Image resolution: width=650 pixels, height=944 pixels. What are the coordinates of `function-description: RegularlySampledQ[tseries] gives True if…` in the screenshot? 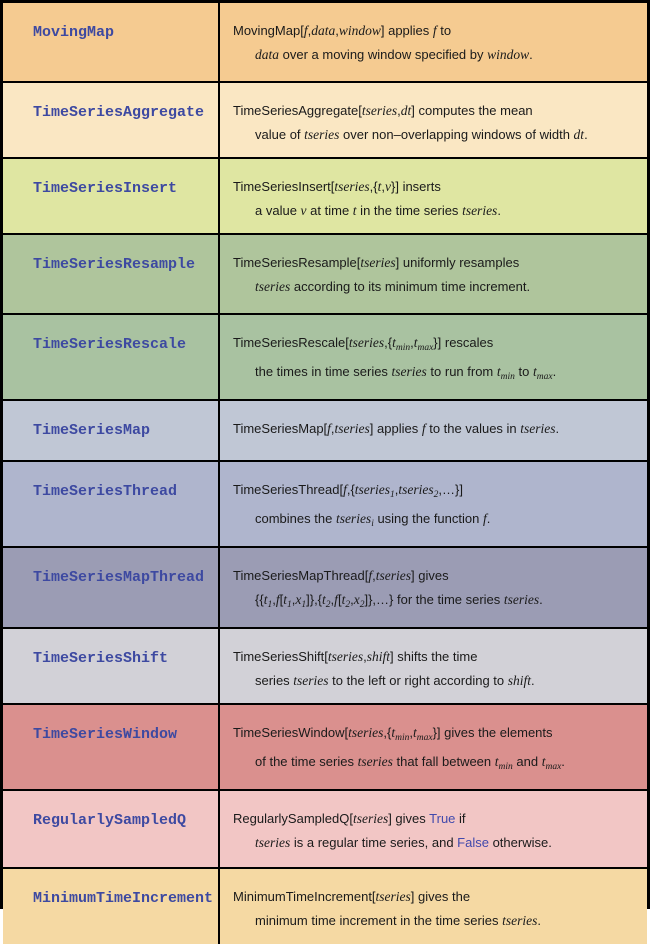 It's located at (433, 829).